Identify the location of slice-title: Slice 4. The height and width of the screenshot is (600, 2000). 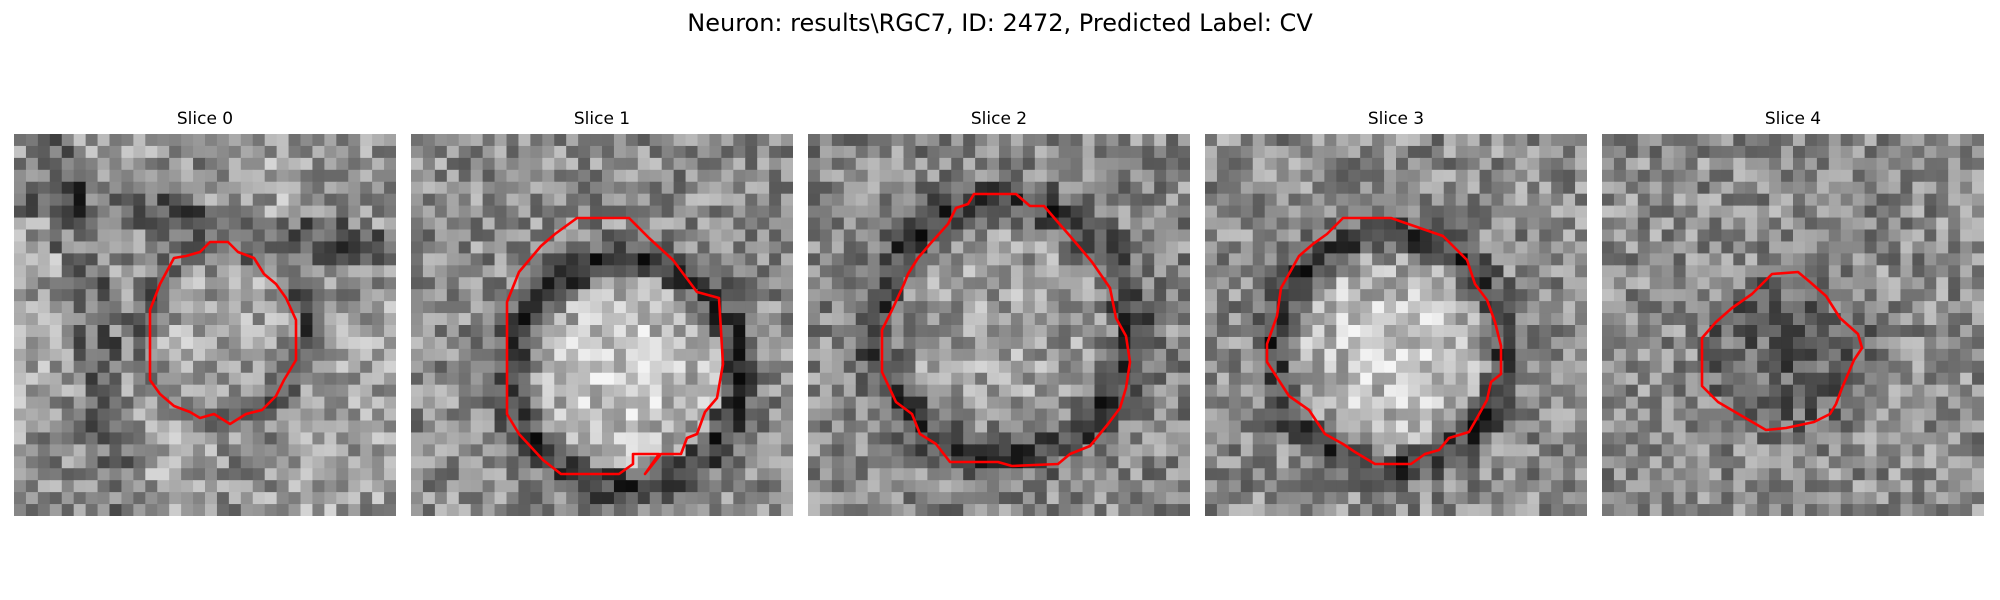
(1793, 119).